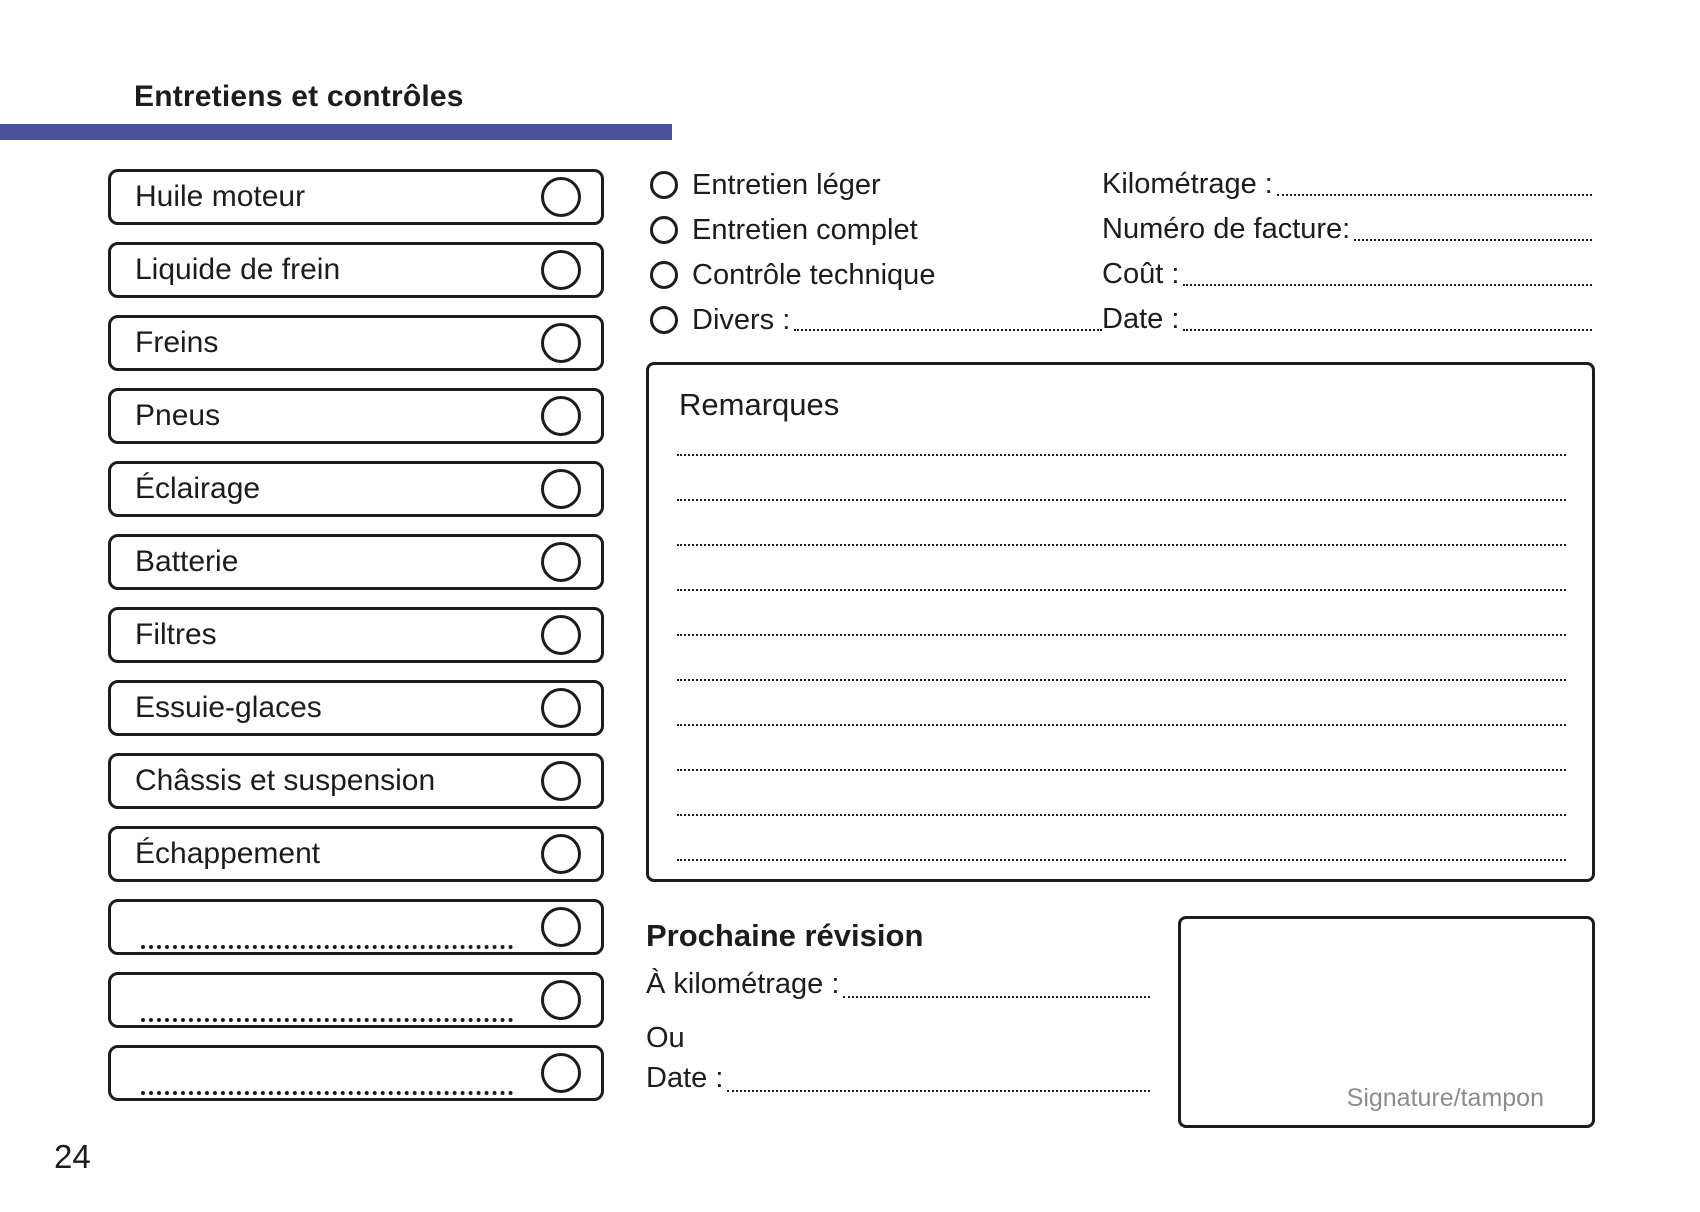 The image size is (1700, 1212). Describe the element at coordinates (759, 404) in the screenshot. I see `remarks-title: Remarques` at that location.